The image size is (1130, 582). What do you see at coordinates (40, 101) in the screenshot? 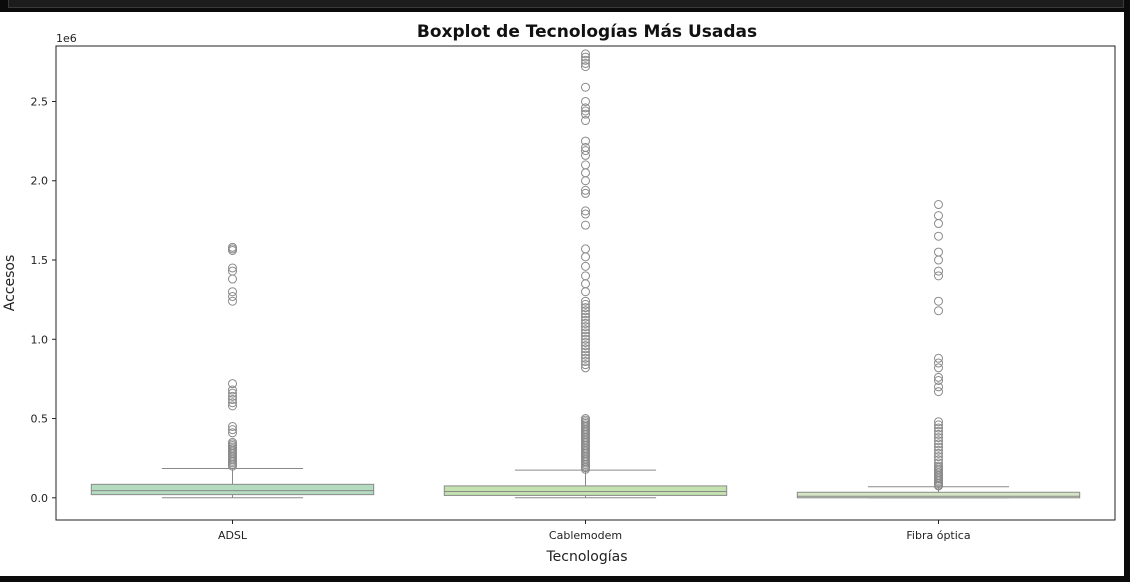
I see `y-tick-label: 2.5` at bounding box center [40, 101].